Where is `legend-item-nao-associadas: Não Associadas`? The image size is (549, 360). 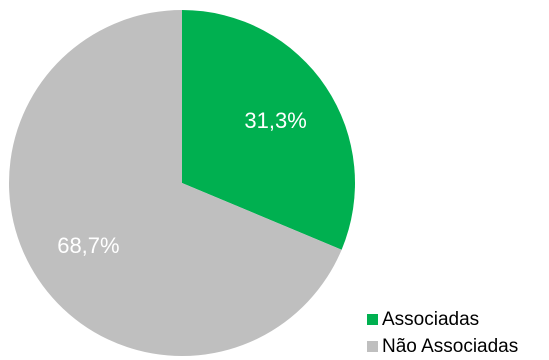 legend-item-nao-associadas: Não Associadas is located at coordinates (442, 346).